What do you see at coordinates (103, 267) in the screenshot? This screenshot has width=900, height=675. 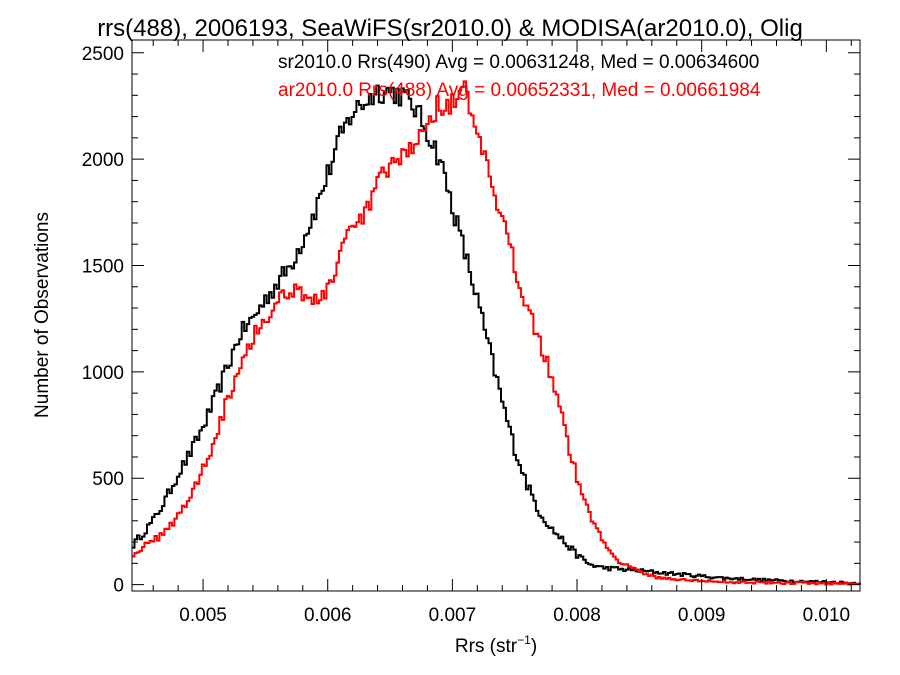 I see `y-tick-label: 1500` at bounding box center [103, 267].